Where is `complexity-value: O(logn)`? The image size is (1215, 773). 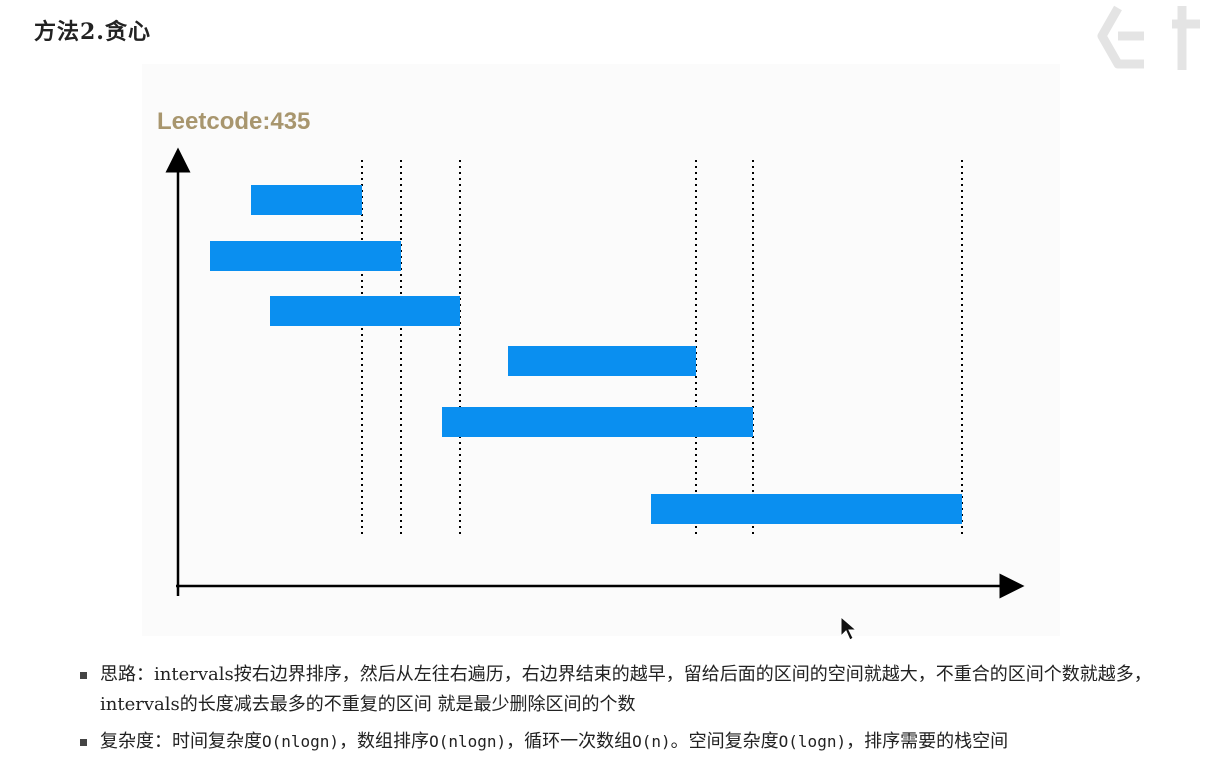
complexity-value: O(logn) is located at coordinates (812, 741).